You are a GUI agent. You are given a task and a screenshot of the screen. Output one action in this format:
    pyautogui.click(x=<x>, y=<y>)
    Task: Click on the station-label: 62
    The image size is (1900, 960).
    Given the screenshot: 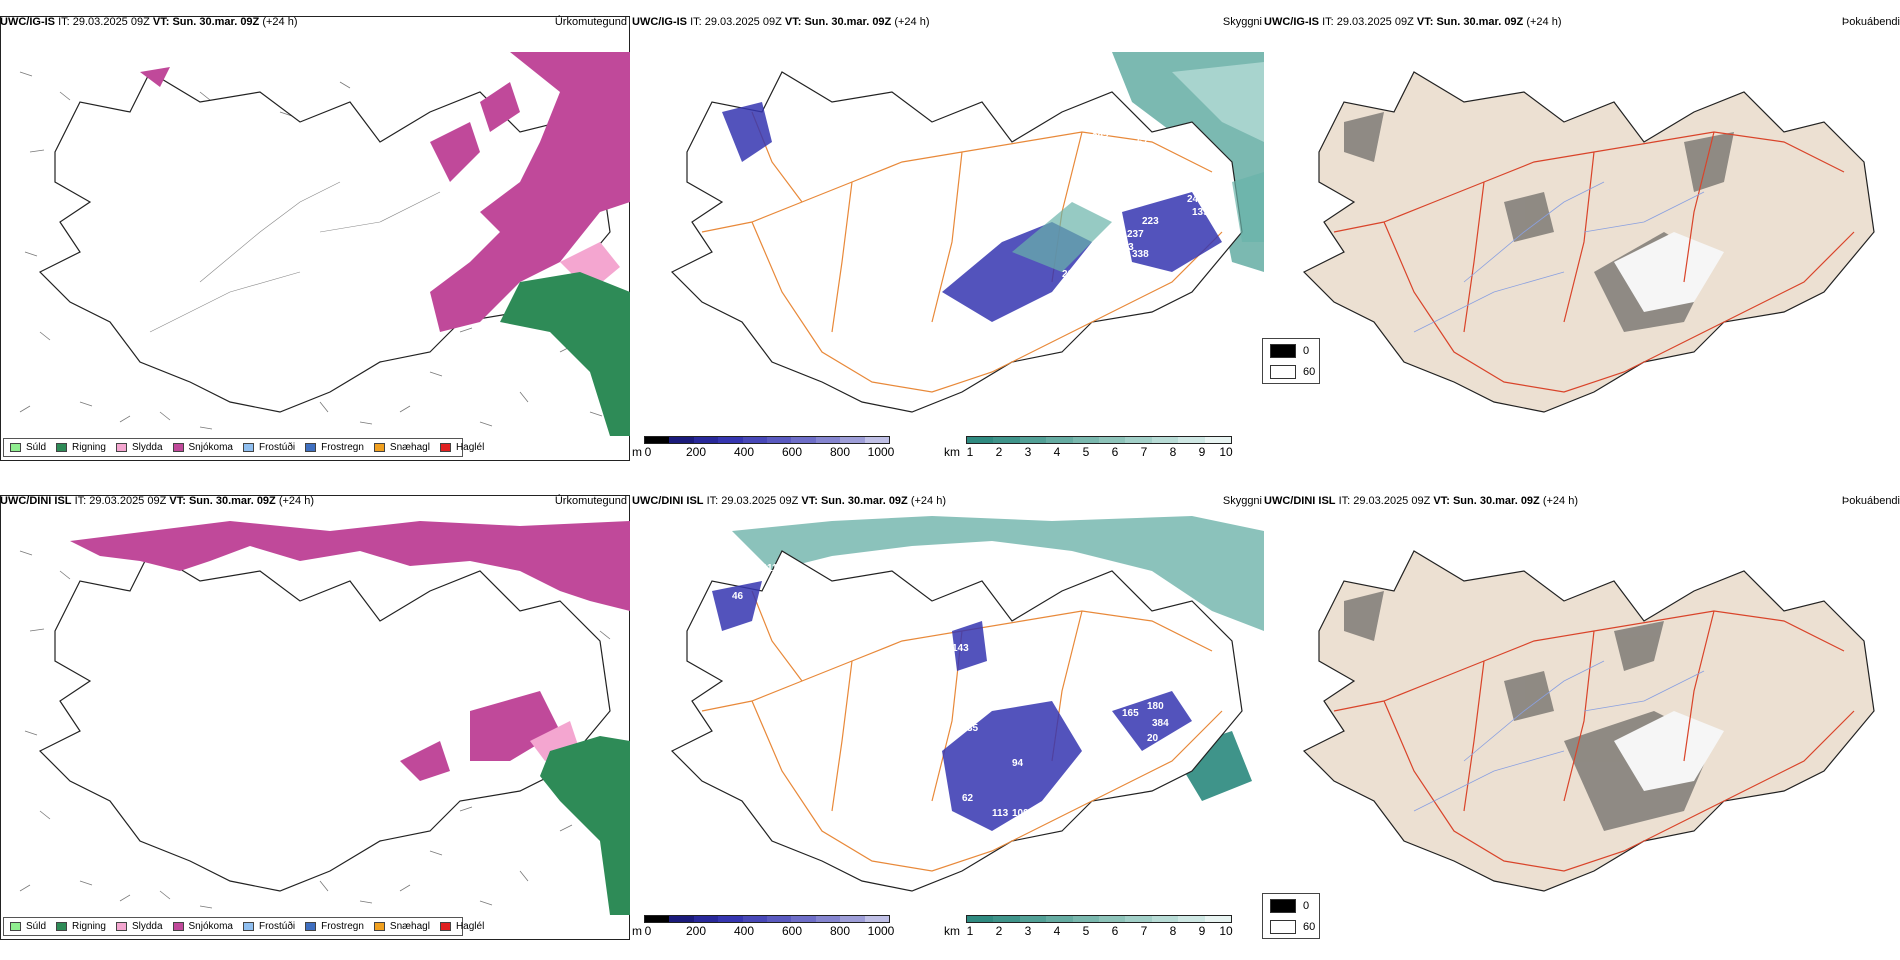 What is the action you would take?
    pyautogui.click(x=968, y=798)
    